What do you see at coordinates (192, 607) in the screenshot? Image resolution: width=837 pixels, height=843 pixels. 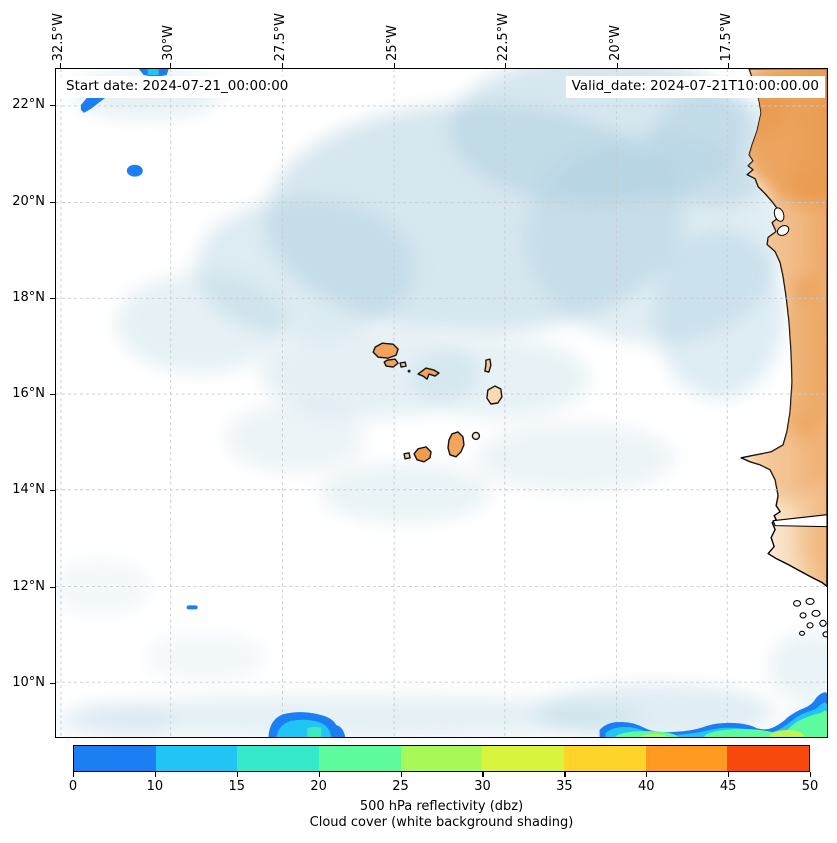 I see `cell-streak` at bounding box center [192, 607].